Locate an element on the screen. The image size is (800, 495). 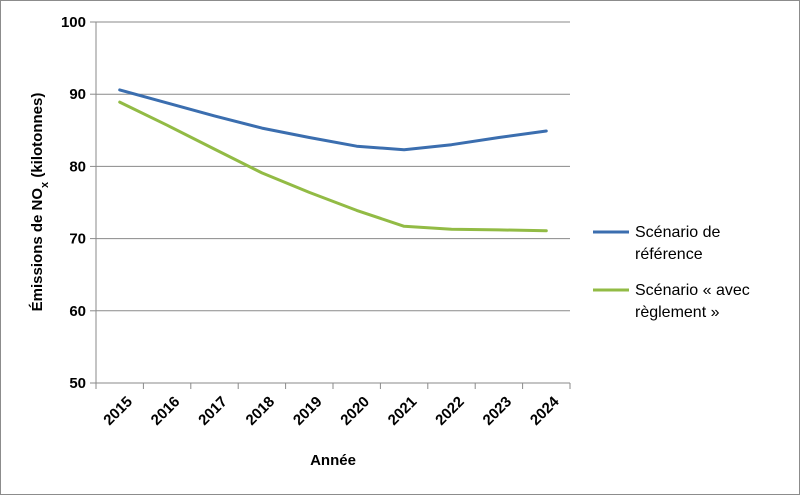
x-axis-title: Année is located at coordinates (333, 460).